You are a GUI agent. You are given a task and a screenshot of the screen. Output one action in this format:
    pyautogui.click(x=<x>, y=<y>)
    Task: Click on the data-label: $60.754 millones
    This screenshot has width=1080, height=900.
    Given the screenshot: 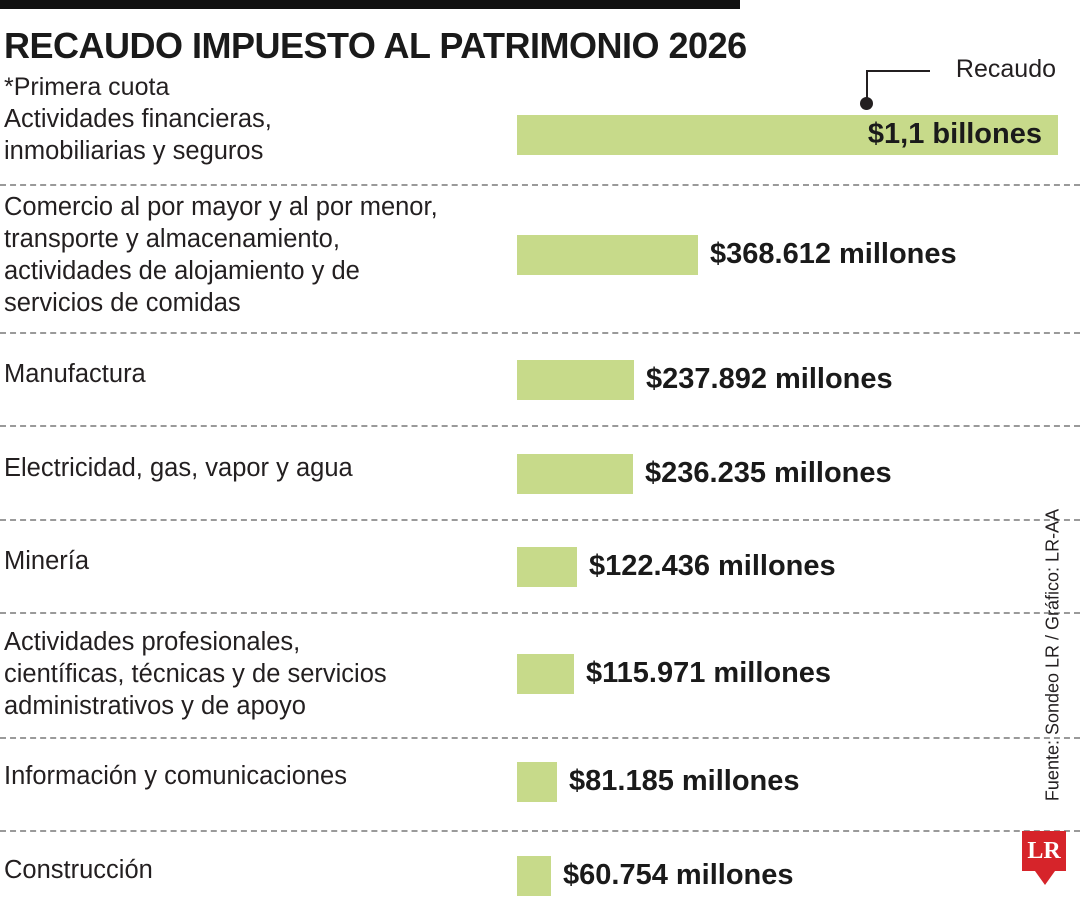 What is the action you would take?
    pyautogui.click(x=678, y=875)
    